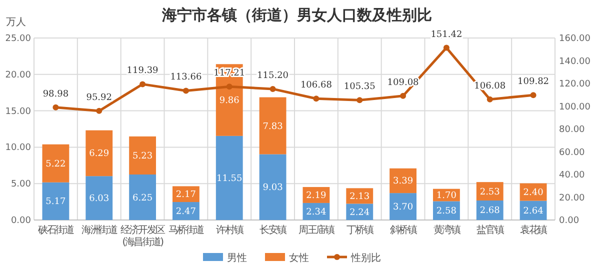 Image resolution: width=594 pixels, height=266 pixels. I want to click on x-tick-label: 长安镇, so click(274, 230).